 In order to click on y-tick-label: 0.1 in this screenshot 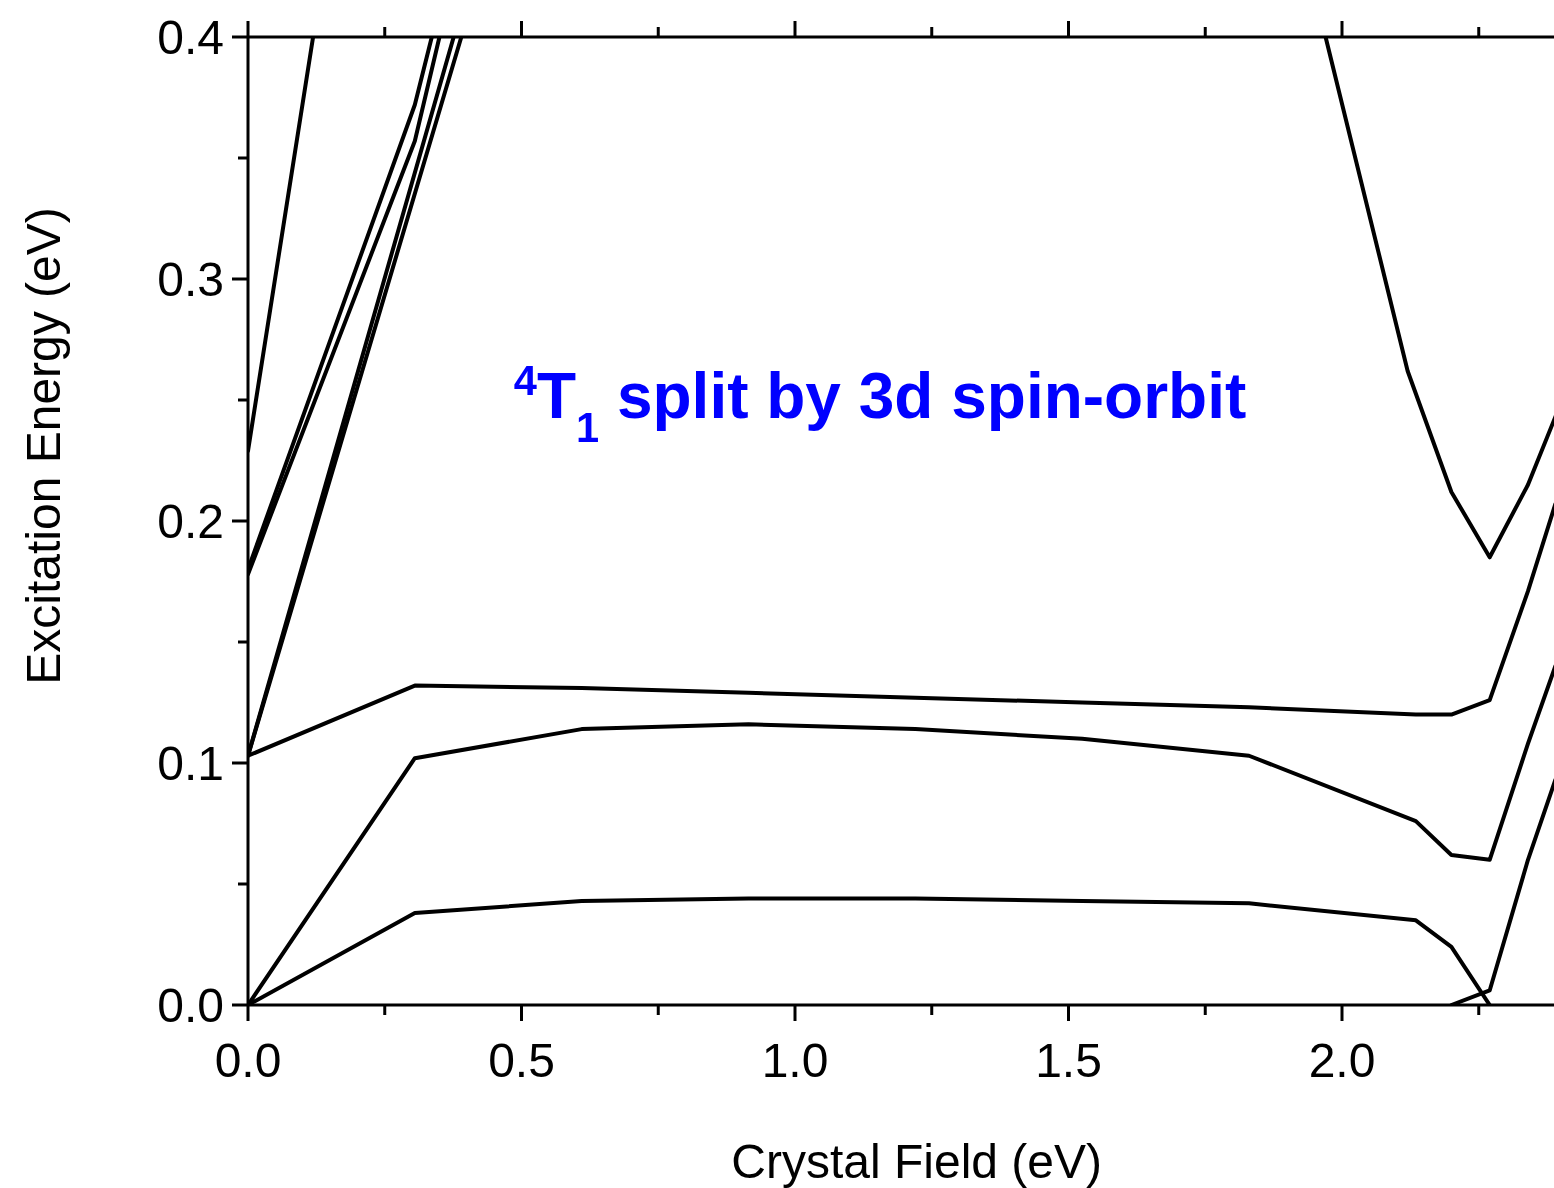, I will do `click(190, 763)`.